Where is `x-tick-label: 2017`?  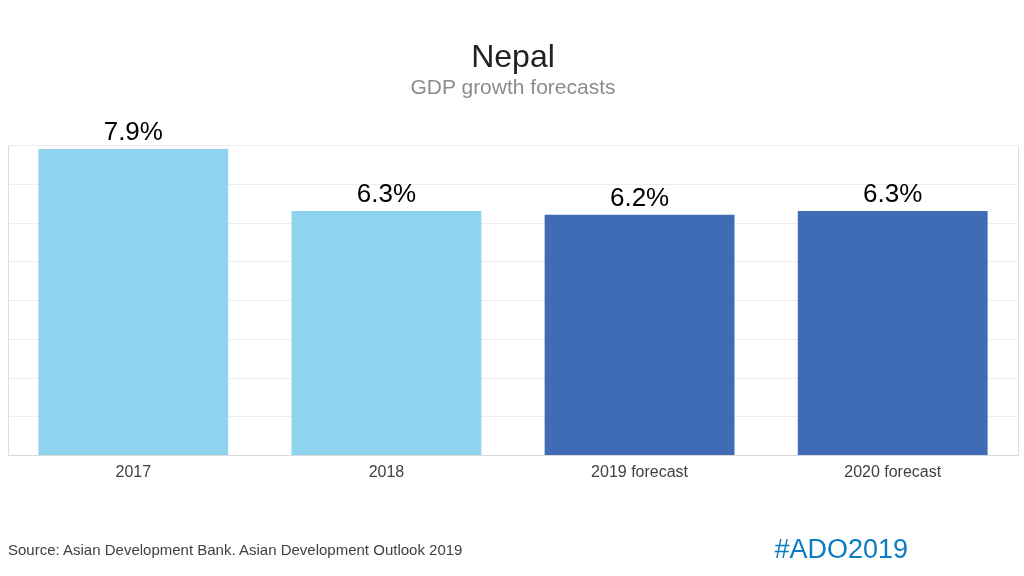 x-tick-label: 2017 is located at coordinates (133, 471).